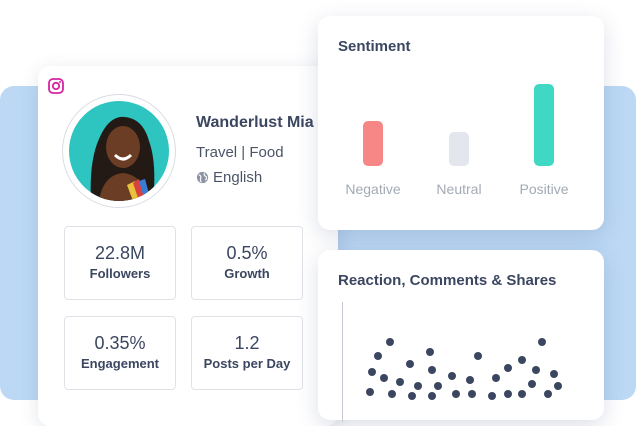 This screenshot has width=636, height=426. I want to click on instagram-icon, so click(56, 86).